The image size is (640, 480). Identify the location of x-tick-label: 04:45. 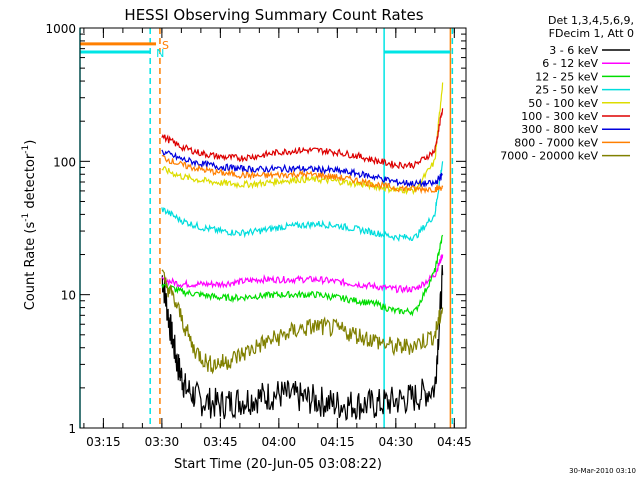
(454, 442).